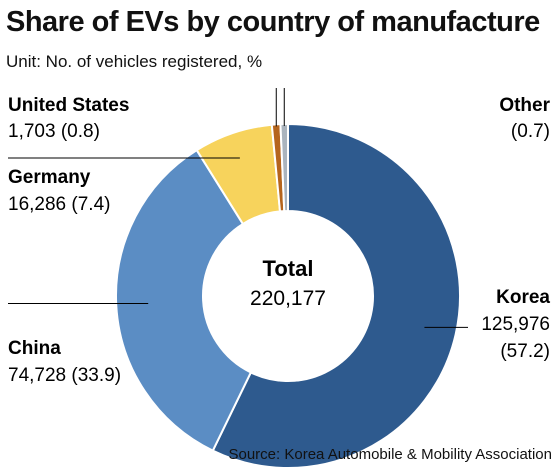 The image size is (560, 474). What do you see at coordinates (515, 324) in the screenshot?
I see `label-korea-value: 125,976` at bounding box center [515, 324].